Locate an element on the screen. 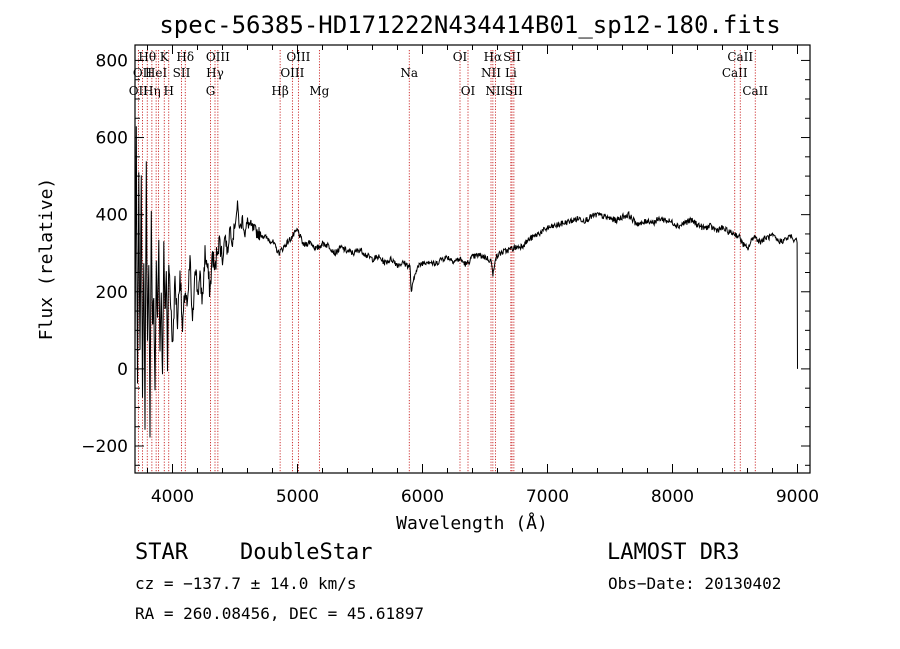 This screenshot has width=900, height=649. y-tick-label: −200 is located at coordinates (104, 447).